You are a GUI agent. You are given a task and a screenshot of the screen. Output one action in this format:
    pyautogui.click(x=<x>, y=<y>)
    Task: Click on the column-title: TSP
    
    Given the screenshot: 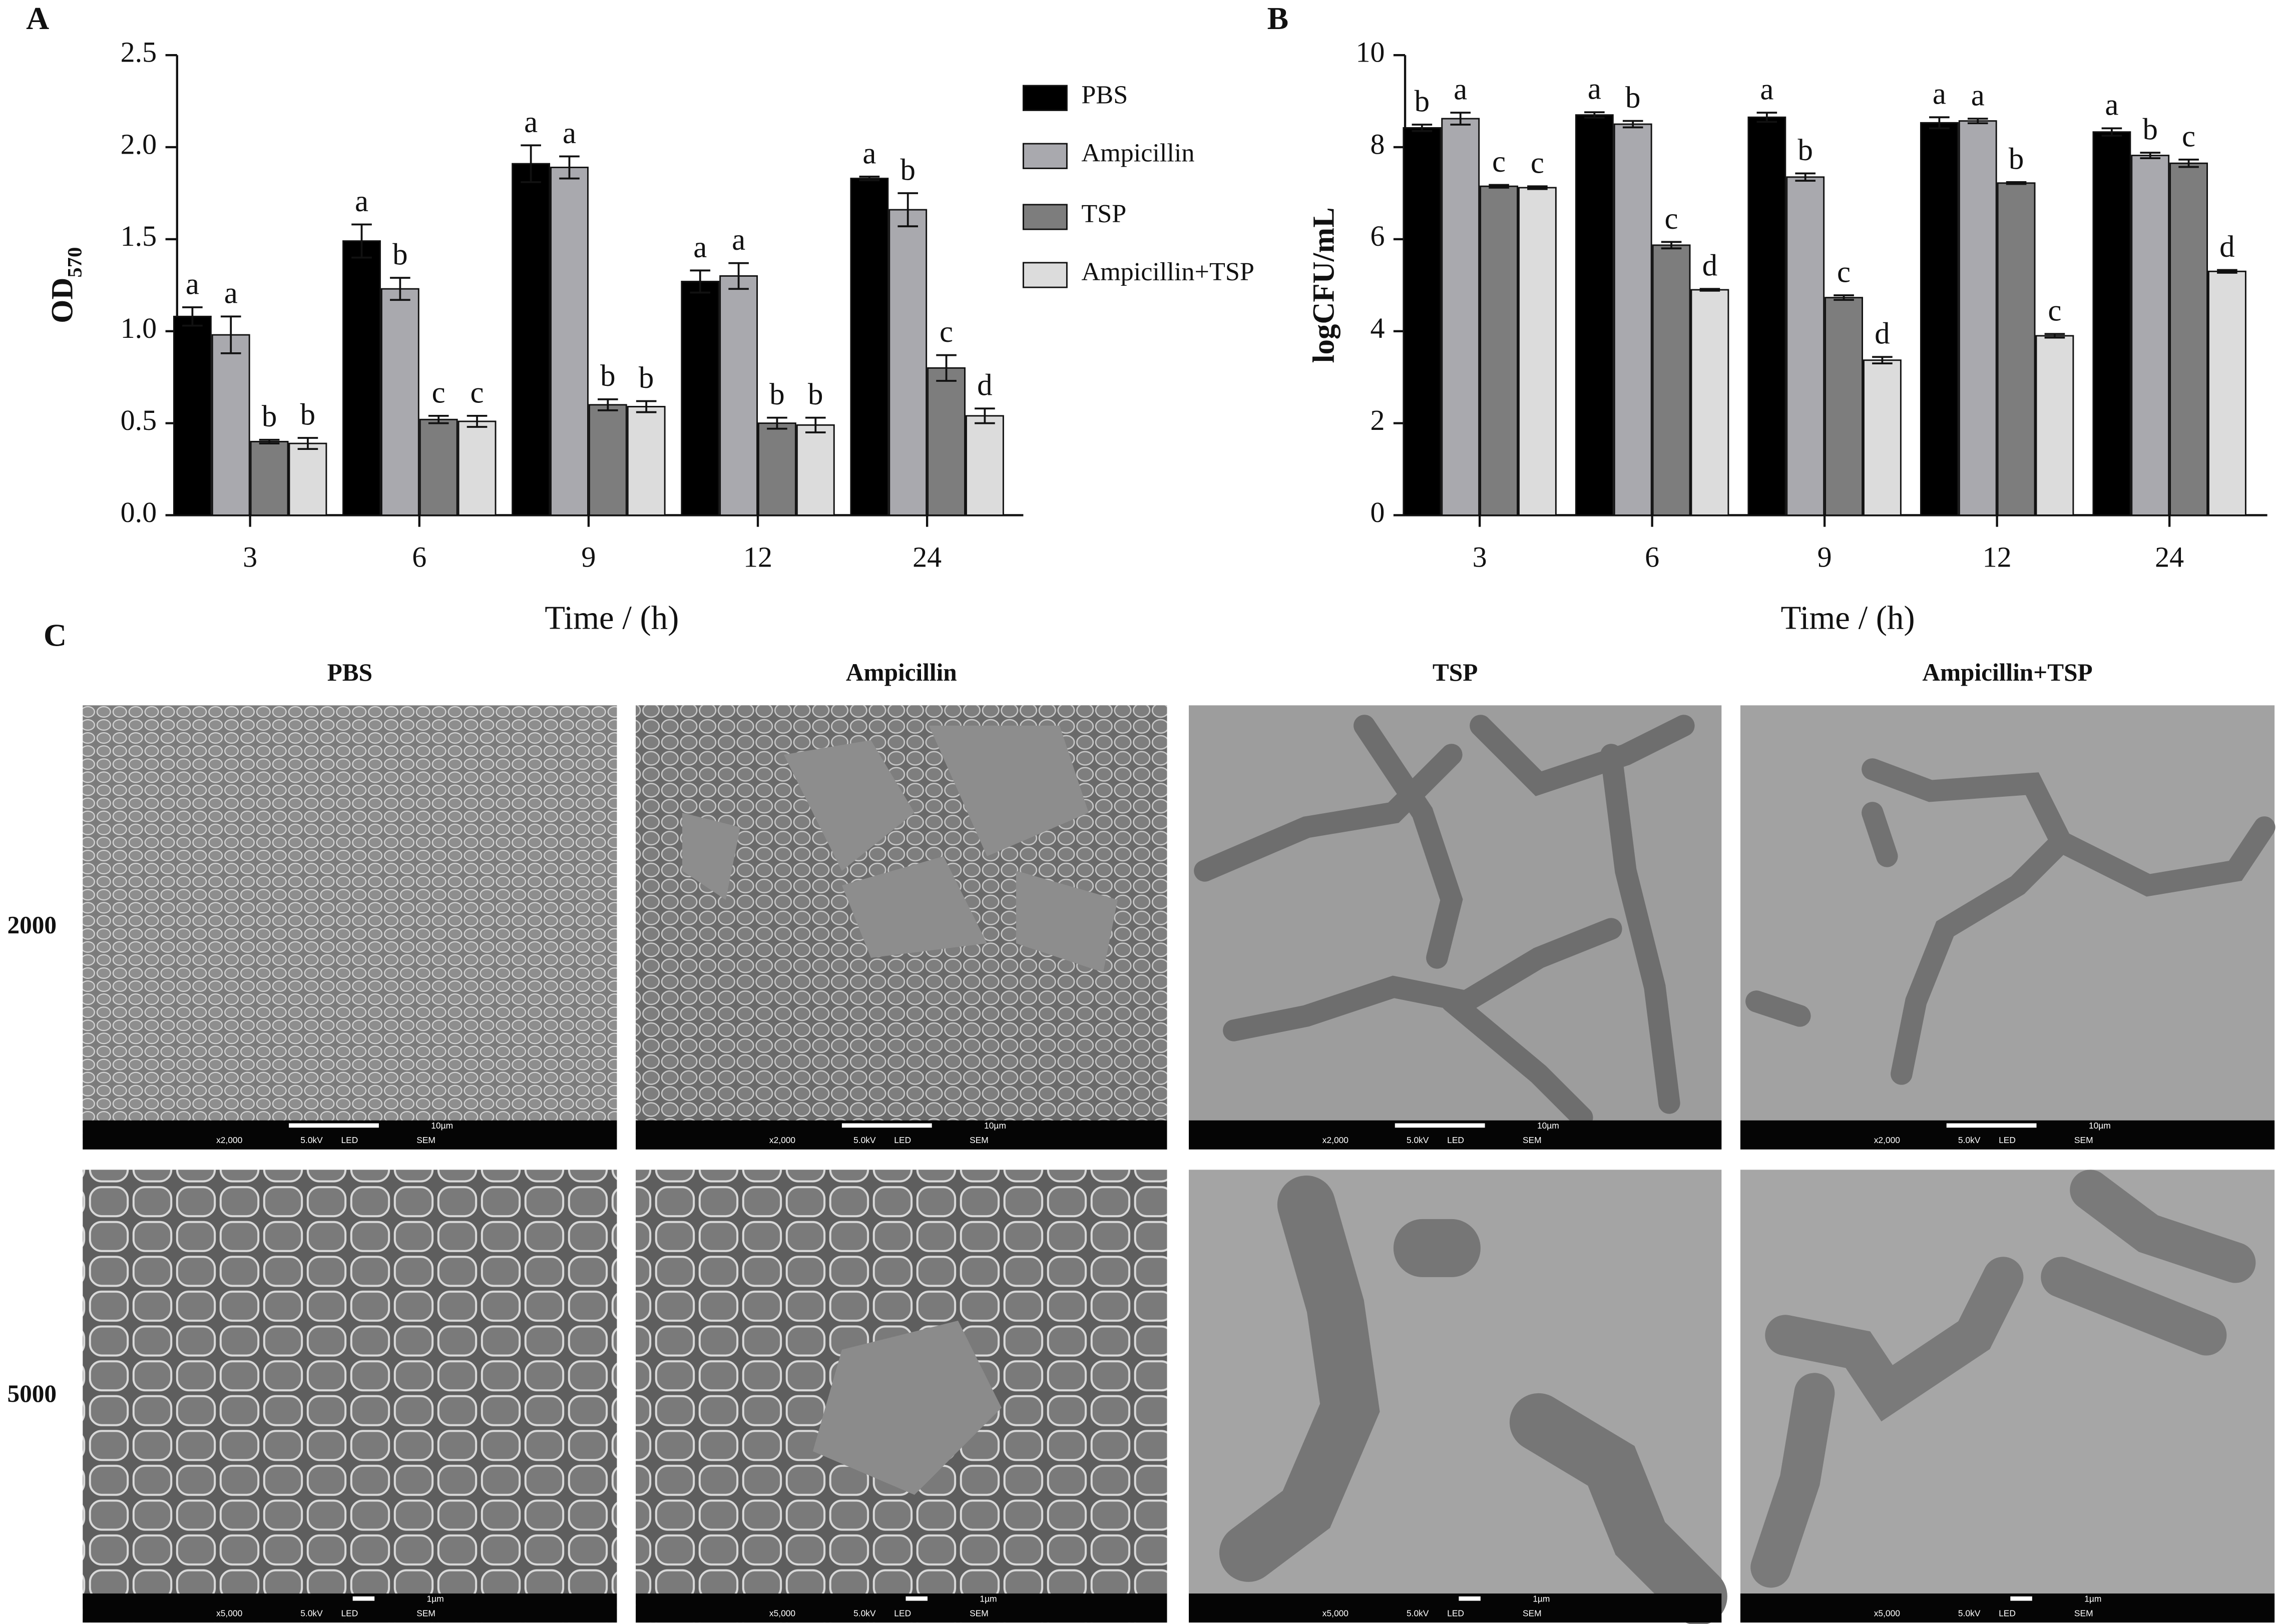 What is the action you would take?
    pyautogui.click(x=1455, y=672)
    